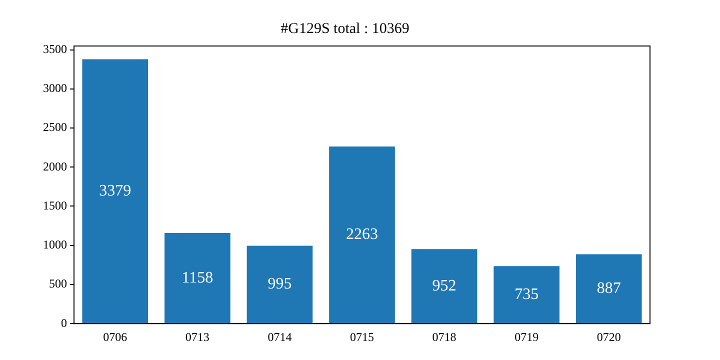 The width and height of the screenshot is (720, 360). Describe the element at coordinates (280, 337) in the screenshot. I see `x-tick-label: 0714` at that location.